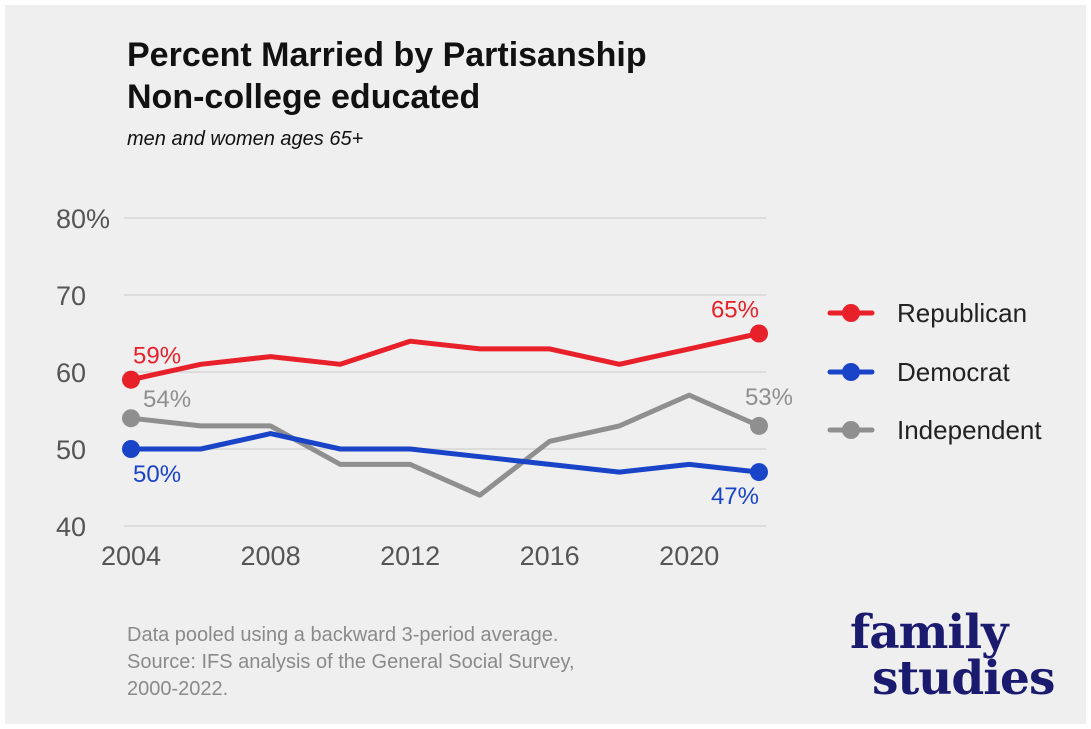 This screenshot has width=1091, height=729. Describe the element at coordinates (71, 296) in the screenshot. I see `y-tick-label: 70` at that location.